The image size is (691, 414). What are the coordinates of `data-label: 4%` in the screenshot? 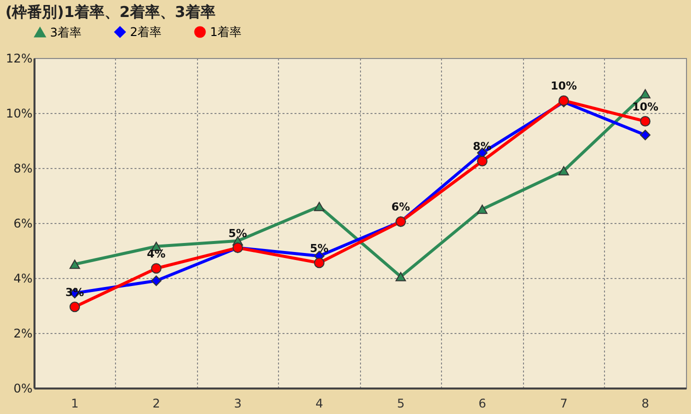 It's located at (156, 253).